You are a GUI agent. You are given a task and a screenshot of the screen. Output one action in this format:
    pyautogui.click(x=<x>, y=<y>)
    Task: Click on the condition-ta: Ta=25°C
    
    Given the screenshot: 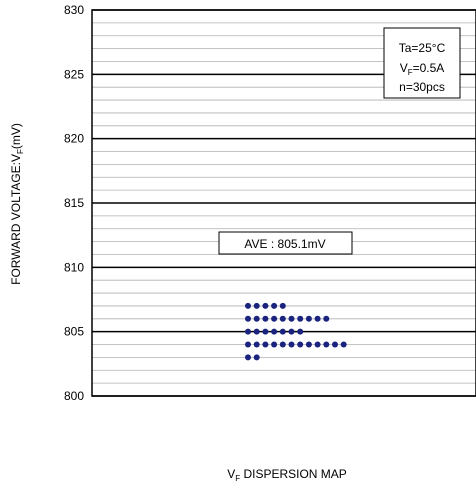 What is the action you would take?
    pyautogui.click(x=422, y=48)
    